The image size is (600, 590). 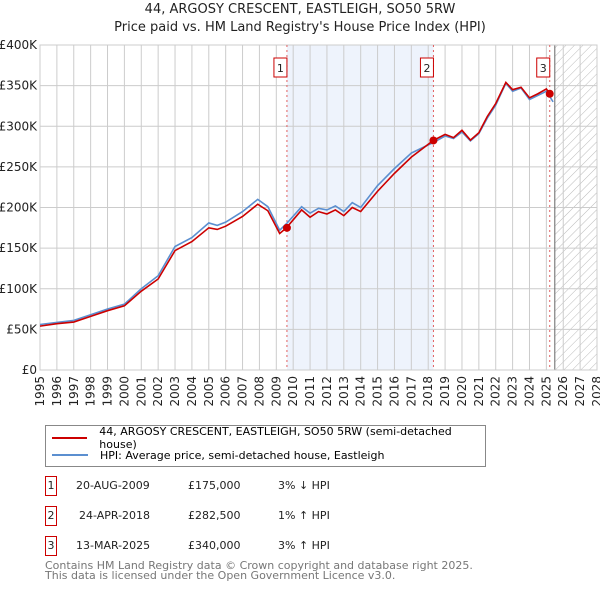 What do you see at coordinates (214, 485) in the screenshot?
I see `sale-price: £175,000` at bounding box center [214, 485].